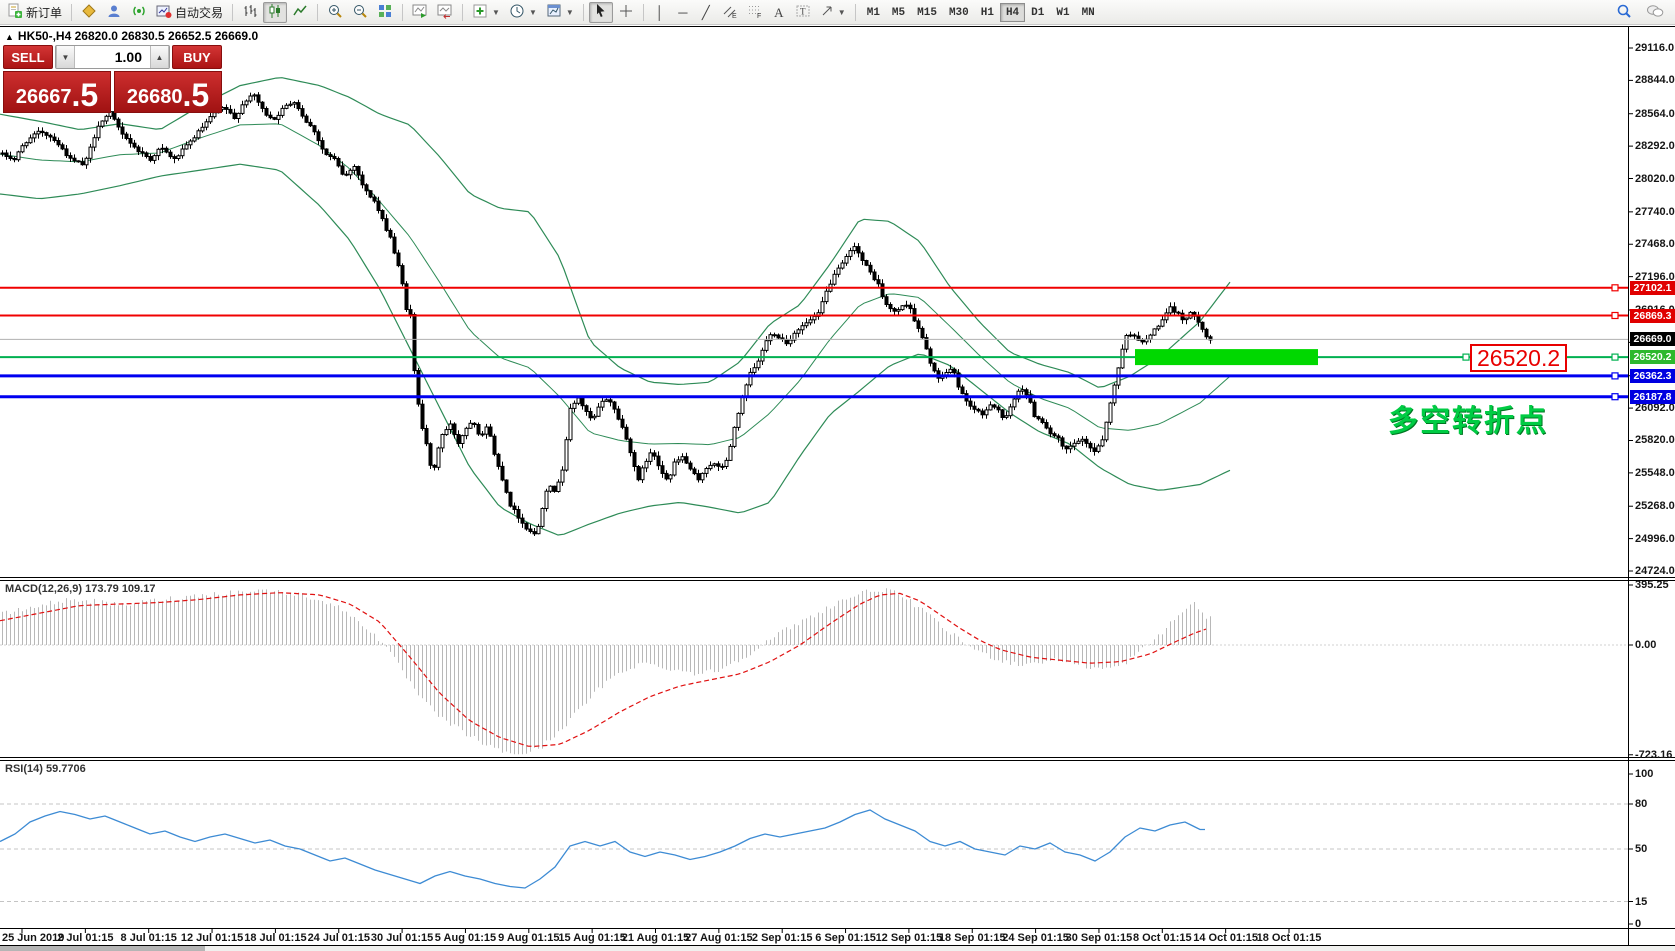  What do you see at coordinates (959, 12) in the screenshot?
I see `timeframe-M30: M30` at bounding box center [959, 12].